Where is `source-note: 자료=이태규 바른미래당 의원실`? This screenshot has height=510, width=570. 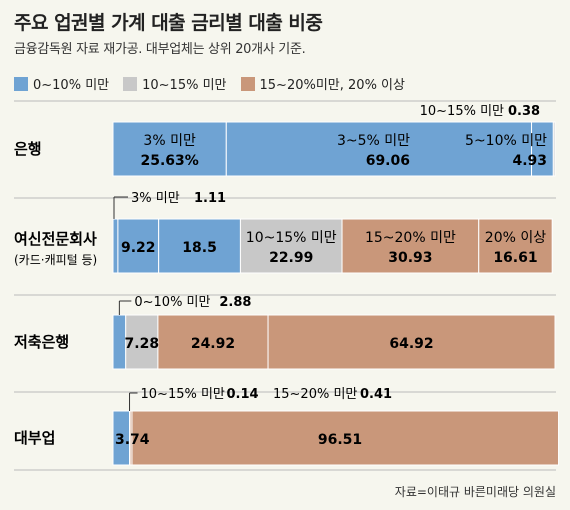
source-note: 자료=이태규 바른미래당 의원실 is located at coordinates (475, 492).